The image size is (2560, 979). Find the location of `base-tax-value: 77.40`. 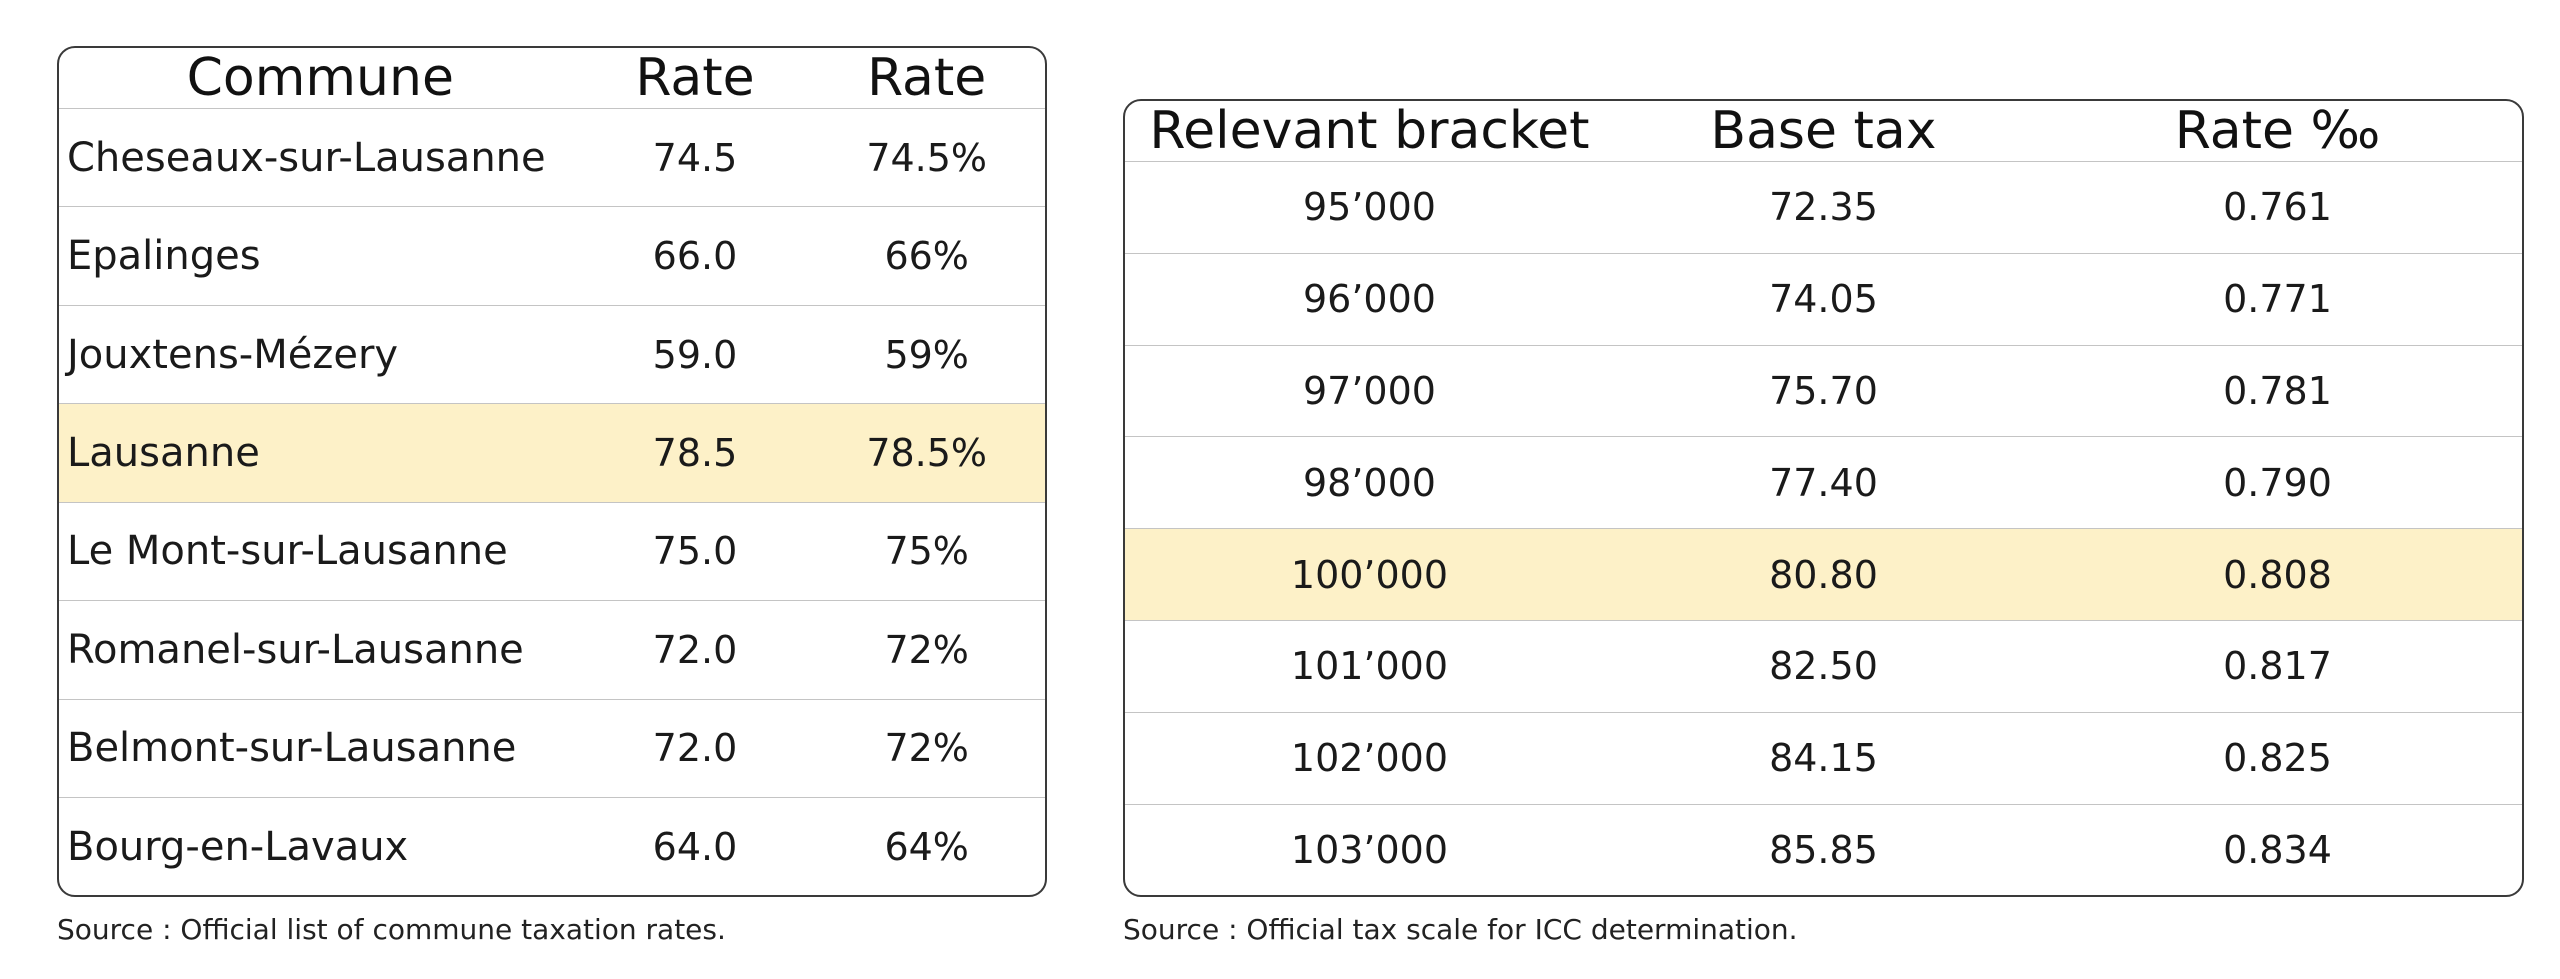

base-tax-value: 77.40 is located at coordinates (1823, 483).